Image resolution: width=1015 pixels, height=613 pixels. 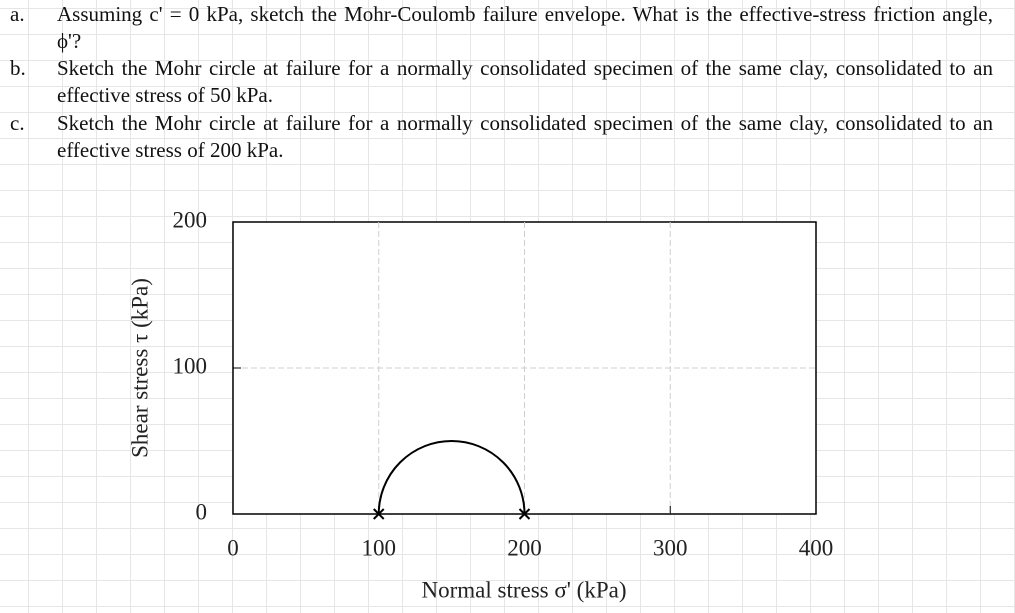 What do you see at coordinates (524, 547) in the screenshot?
I see `x-tick-label: 200` at bounding box center [524, 547].